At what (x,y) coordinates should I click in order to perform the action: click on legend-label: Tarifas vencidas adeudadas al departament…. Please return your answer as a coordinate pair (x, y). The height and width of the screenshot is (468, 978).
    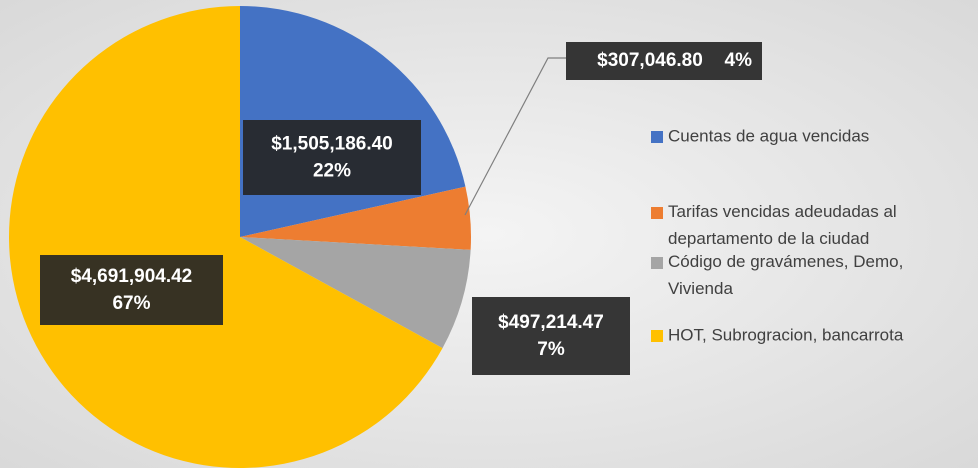
    Looking at the image, I should click on (782, 225).